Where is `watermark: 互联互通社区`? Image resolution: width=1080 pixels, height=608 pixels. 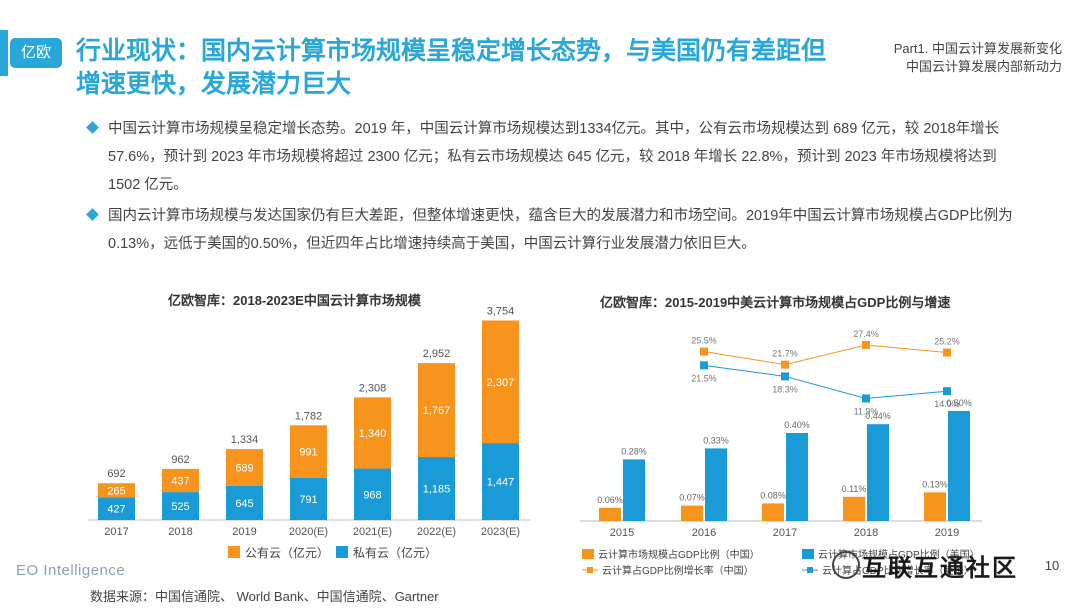 watermark: 互联互通社区 is located at coordinates (940, 568).